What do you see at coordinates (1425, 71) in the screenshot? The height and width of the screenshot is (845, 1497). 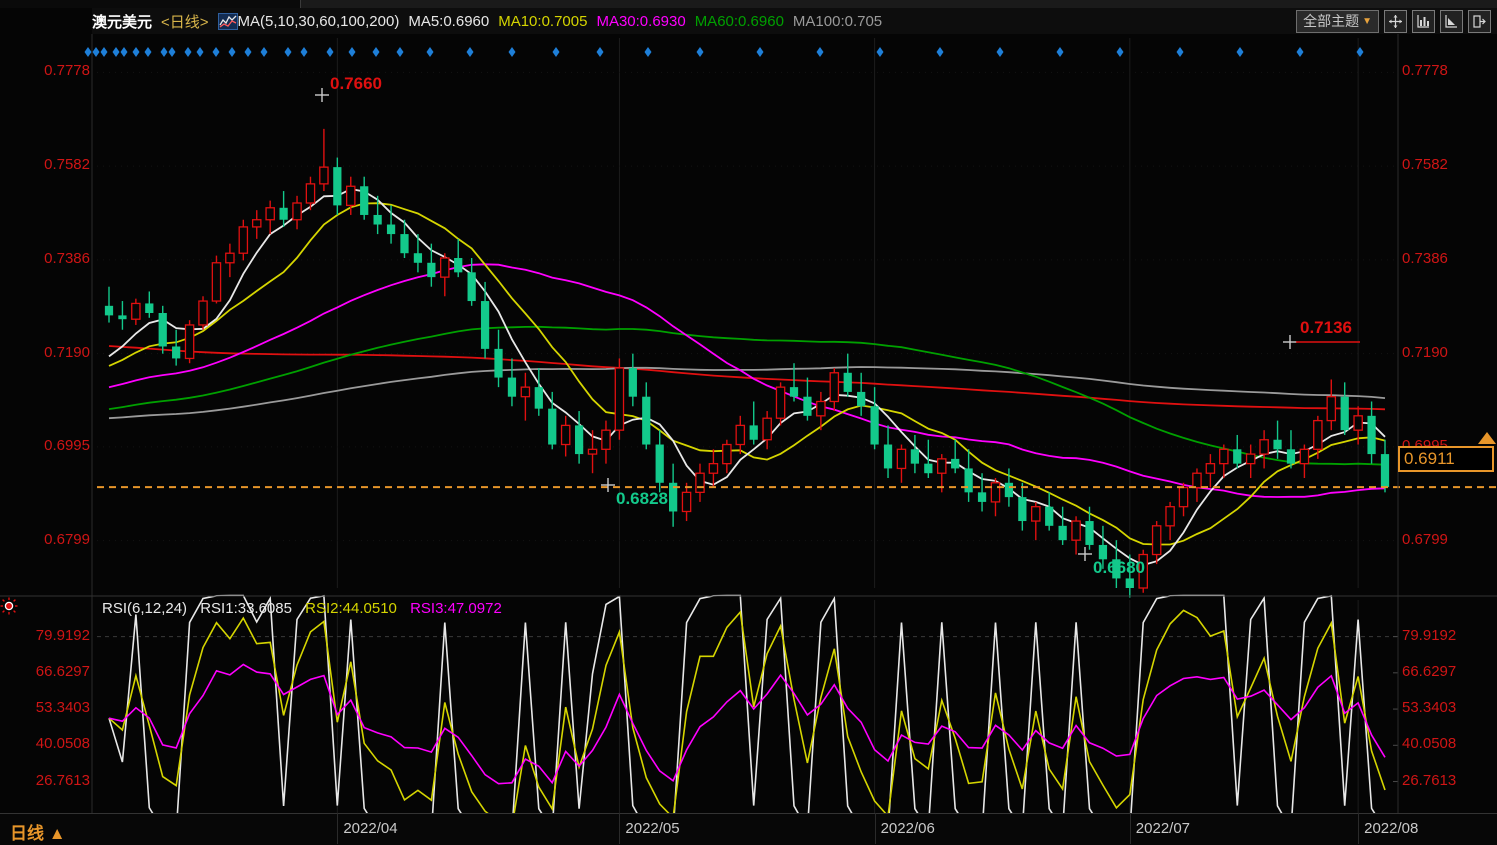 I see `price-tick-right: 0.7778` at bounding box center [1425, 71].